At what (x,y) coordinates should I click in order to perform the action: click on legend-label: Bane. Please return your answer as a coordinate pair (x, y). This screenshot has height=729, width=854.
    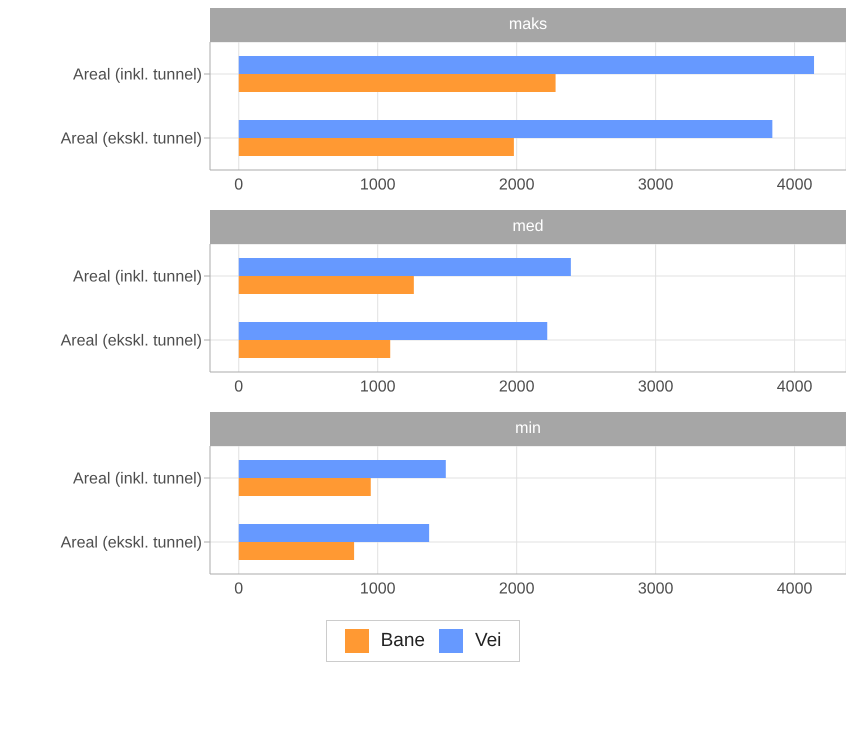
    Looking at the image, I should click on (402, 641).